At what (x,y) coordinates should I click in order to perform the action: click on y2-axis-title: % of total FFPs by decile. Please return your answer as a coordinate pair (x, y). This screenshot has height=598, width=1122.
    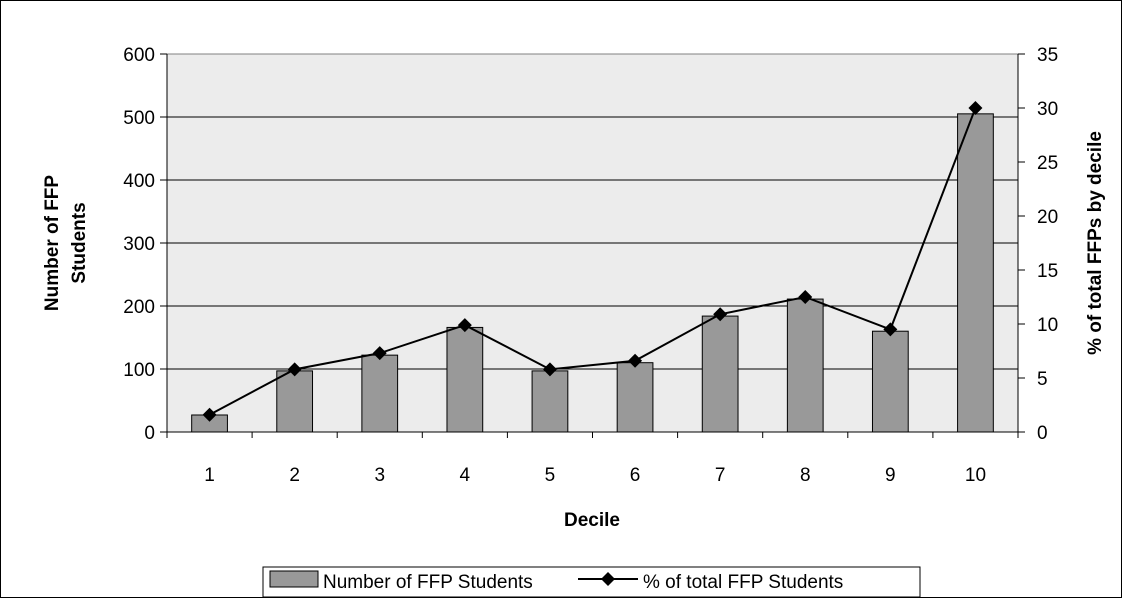
    Looking at the image, I should click on (1095, 243).